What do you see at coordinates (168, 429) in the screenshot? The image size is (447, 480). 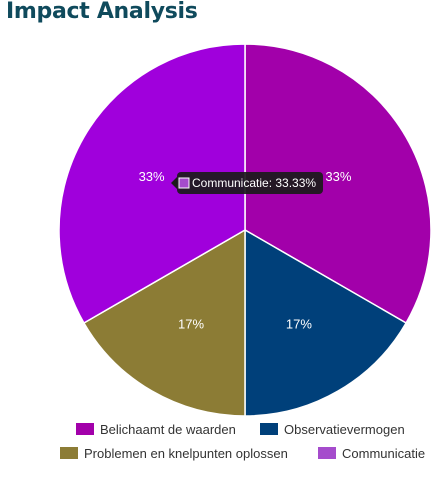 I see `legend-label: Belichaamt de waarden` at bounding box center [168, 429].